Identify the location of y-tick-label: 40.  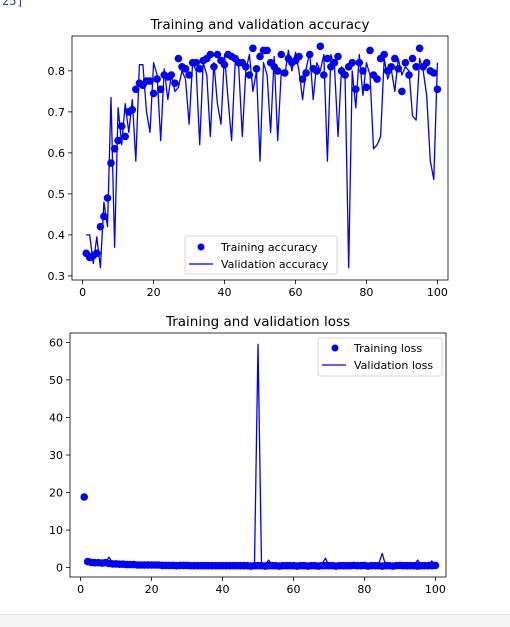
(56, 417).